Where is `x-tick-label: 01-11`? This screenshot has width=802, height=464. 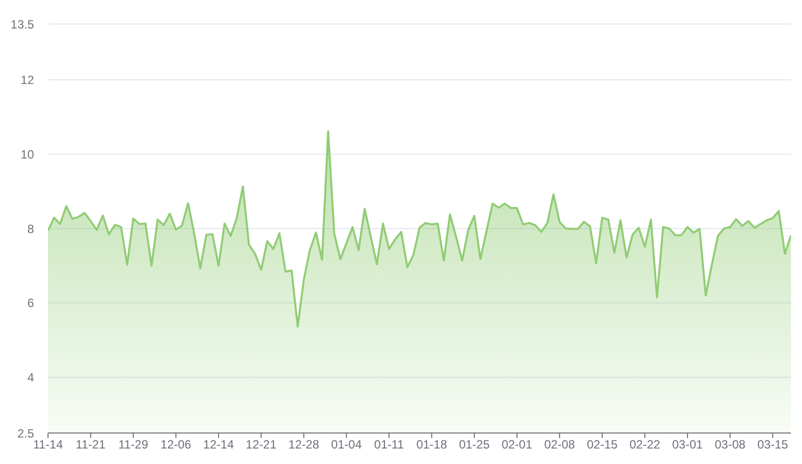 x-tick-label: 01-11 is located at coordinates (389, 445).